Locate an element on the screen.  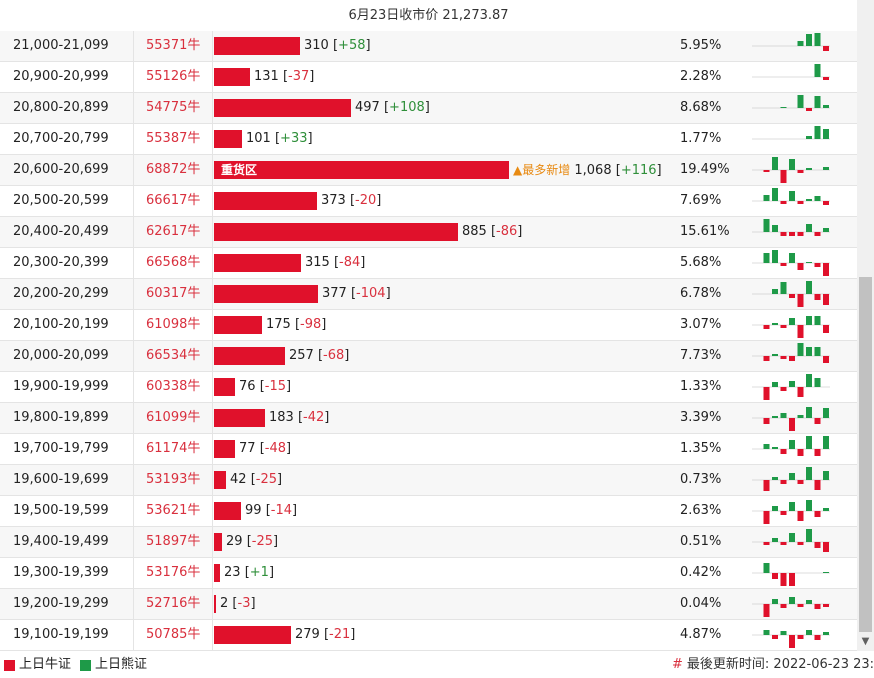
bull-amount: 61098牛 is located at coordinates (173, 324).